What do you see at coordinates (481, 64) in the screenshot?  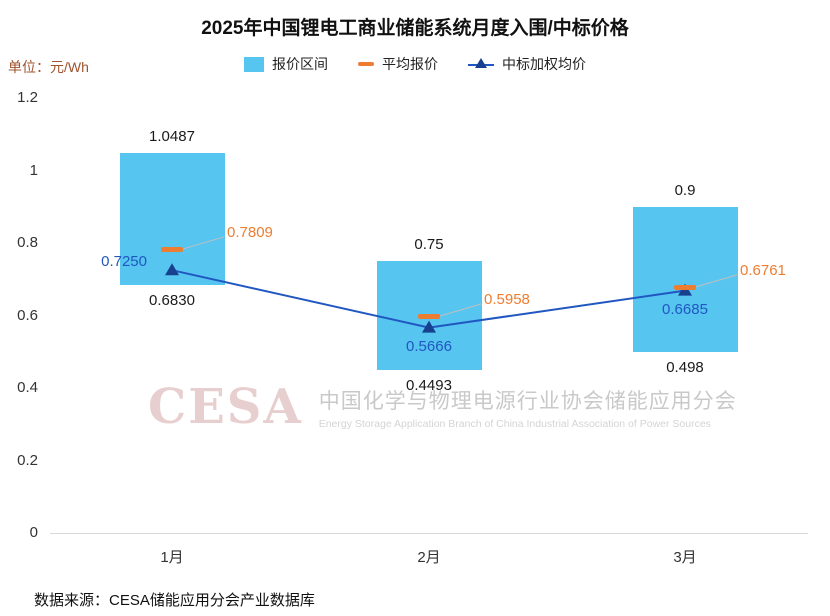 I see `line-triangle-swatch-icon` at bounding box center [481, 64].